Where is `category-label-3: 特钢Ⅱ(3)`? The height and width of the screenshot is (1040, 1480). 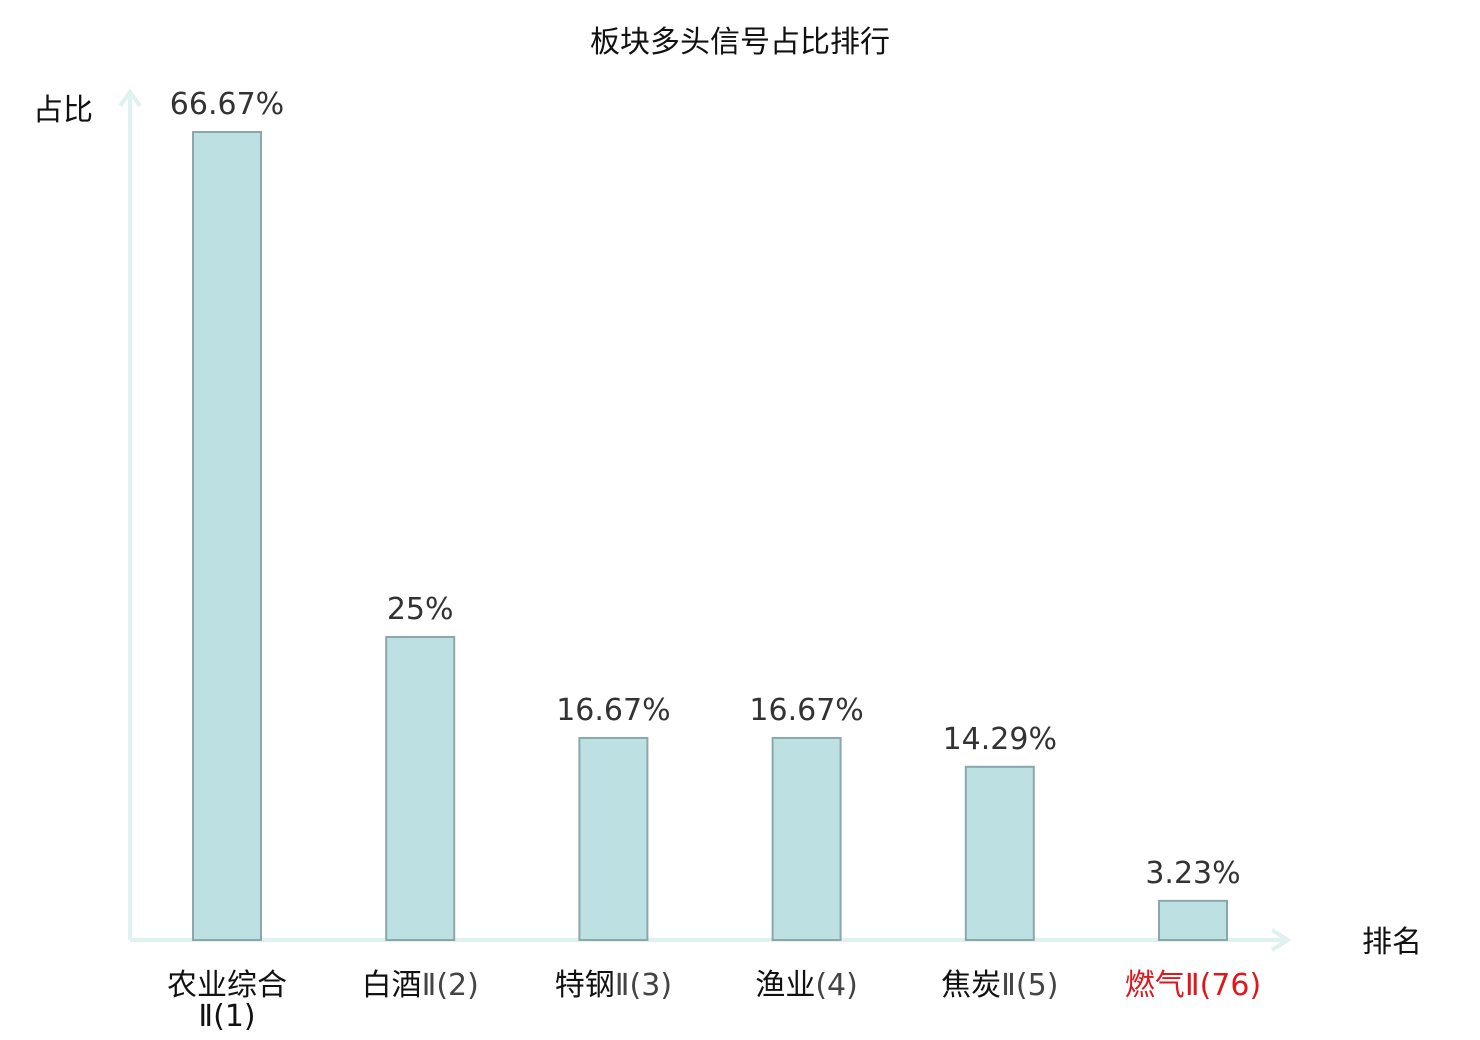
category-label-3: 特钢Ⅱ(3) is located at coordinates (613, 985).